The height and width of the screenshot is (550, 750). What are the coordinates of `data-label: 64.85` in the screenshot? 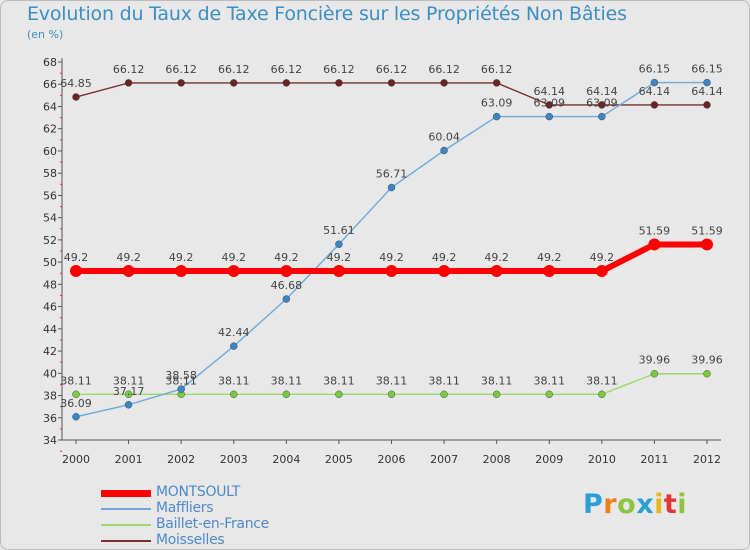 It's located at (76, 83).